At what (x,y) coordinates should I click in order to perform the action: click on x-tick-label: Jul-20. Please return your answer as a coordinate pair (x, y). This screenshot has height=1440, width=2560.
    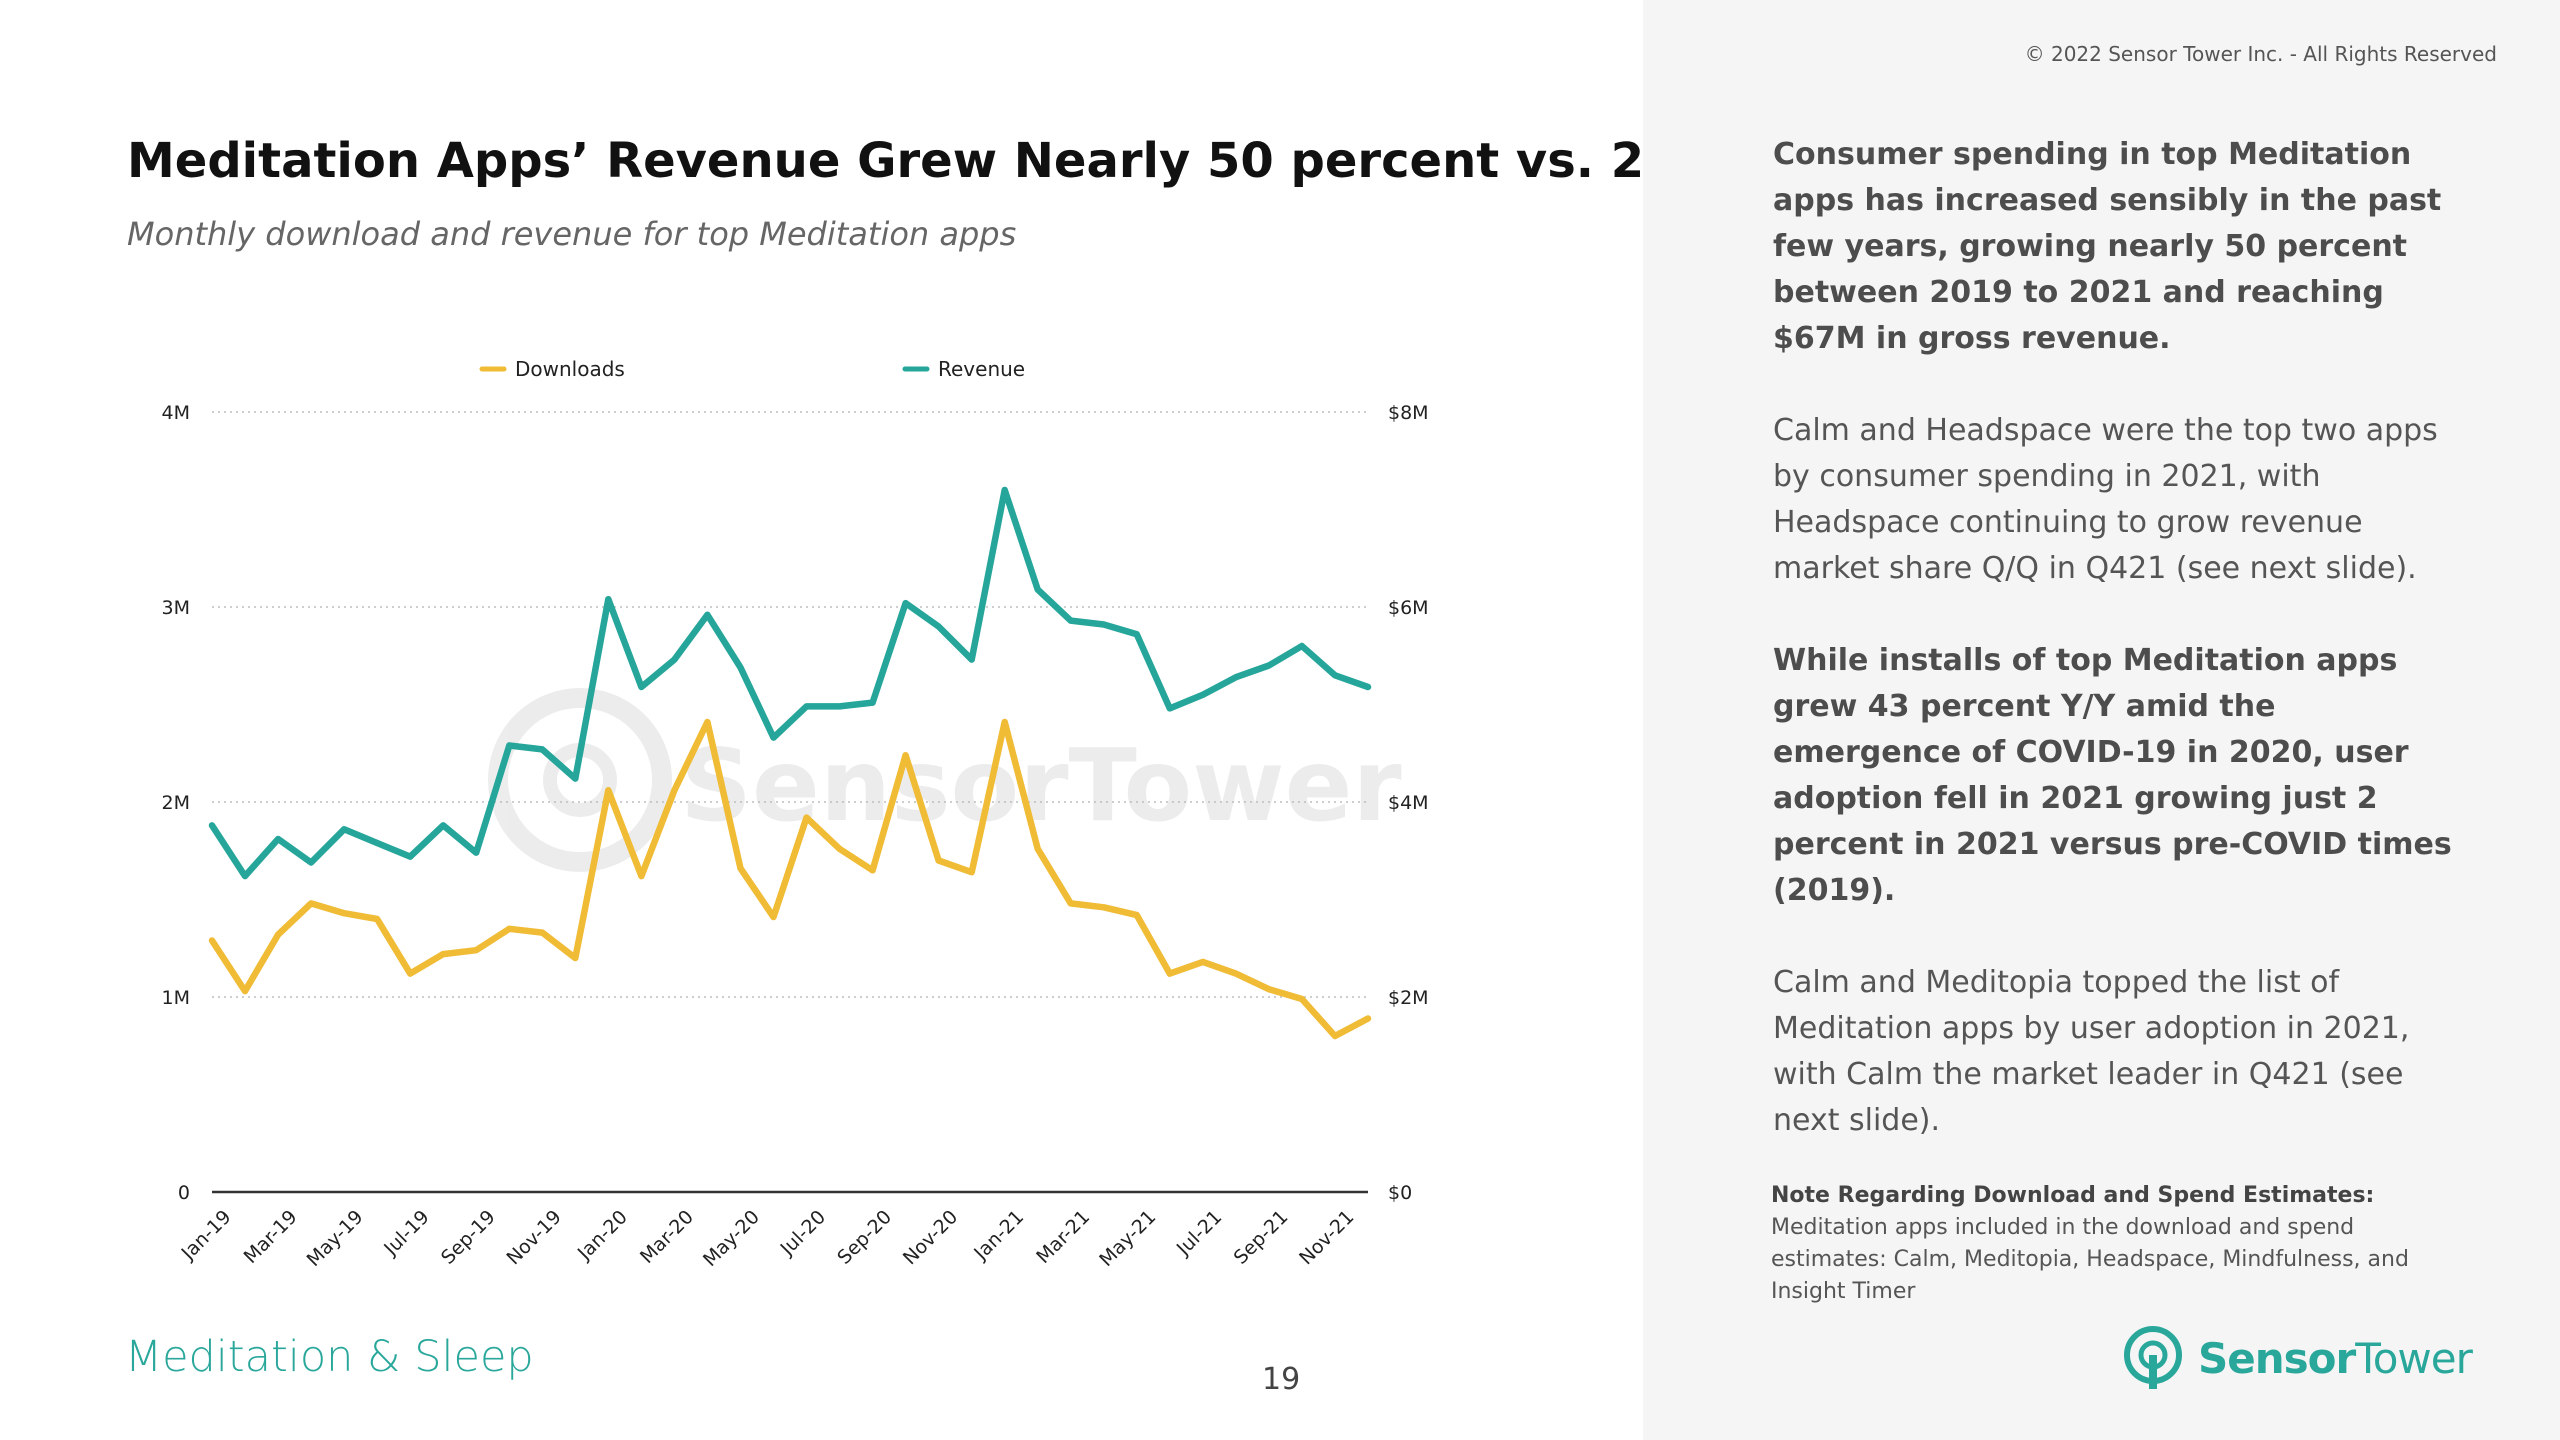
    Looking at the image, I should click on (803, 1233).